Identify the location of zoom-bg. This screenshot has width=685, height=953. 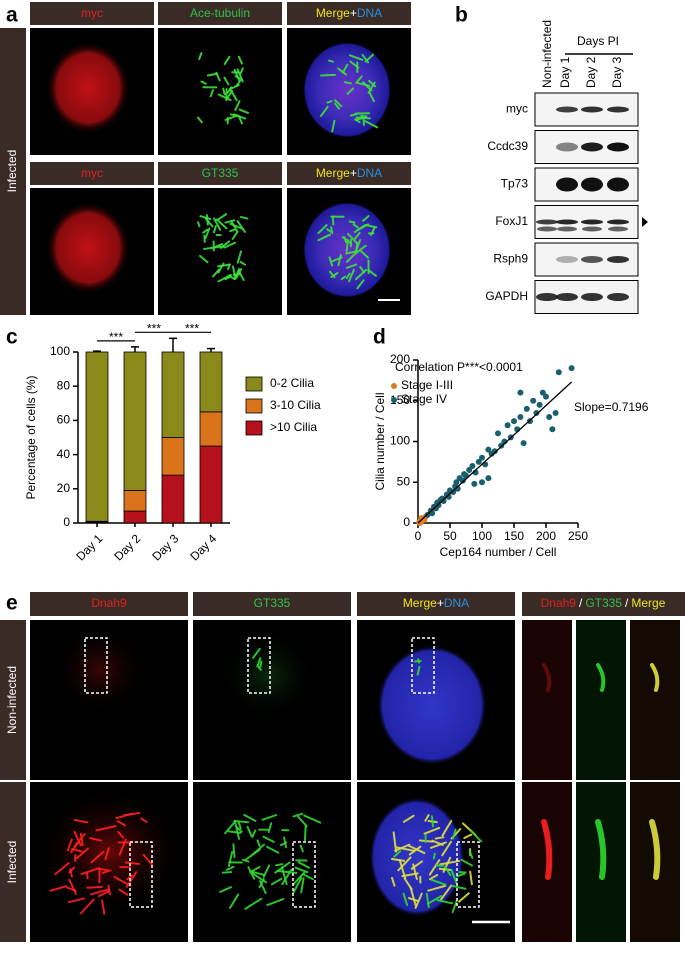
(601, 700).